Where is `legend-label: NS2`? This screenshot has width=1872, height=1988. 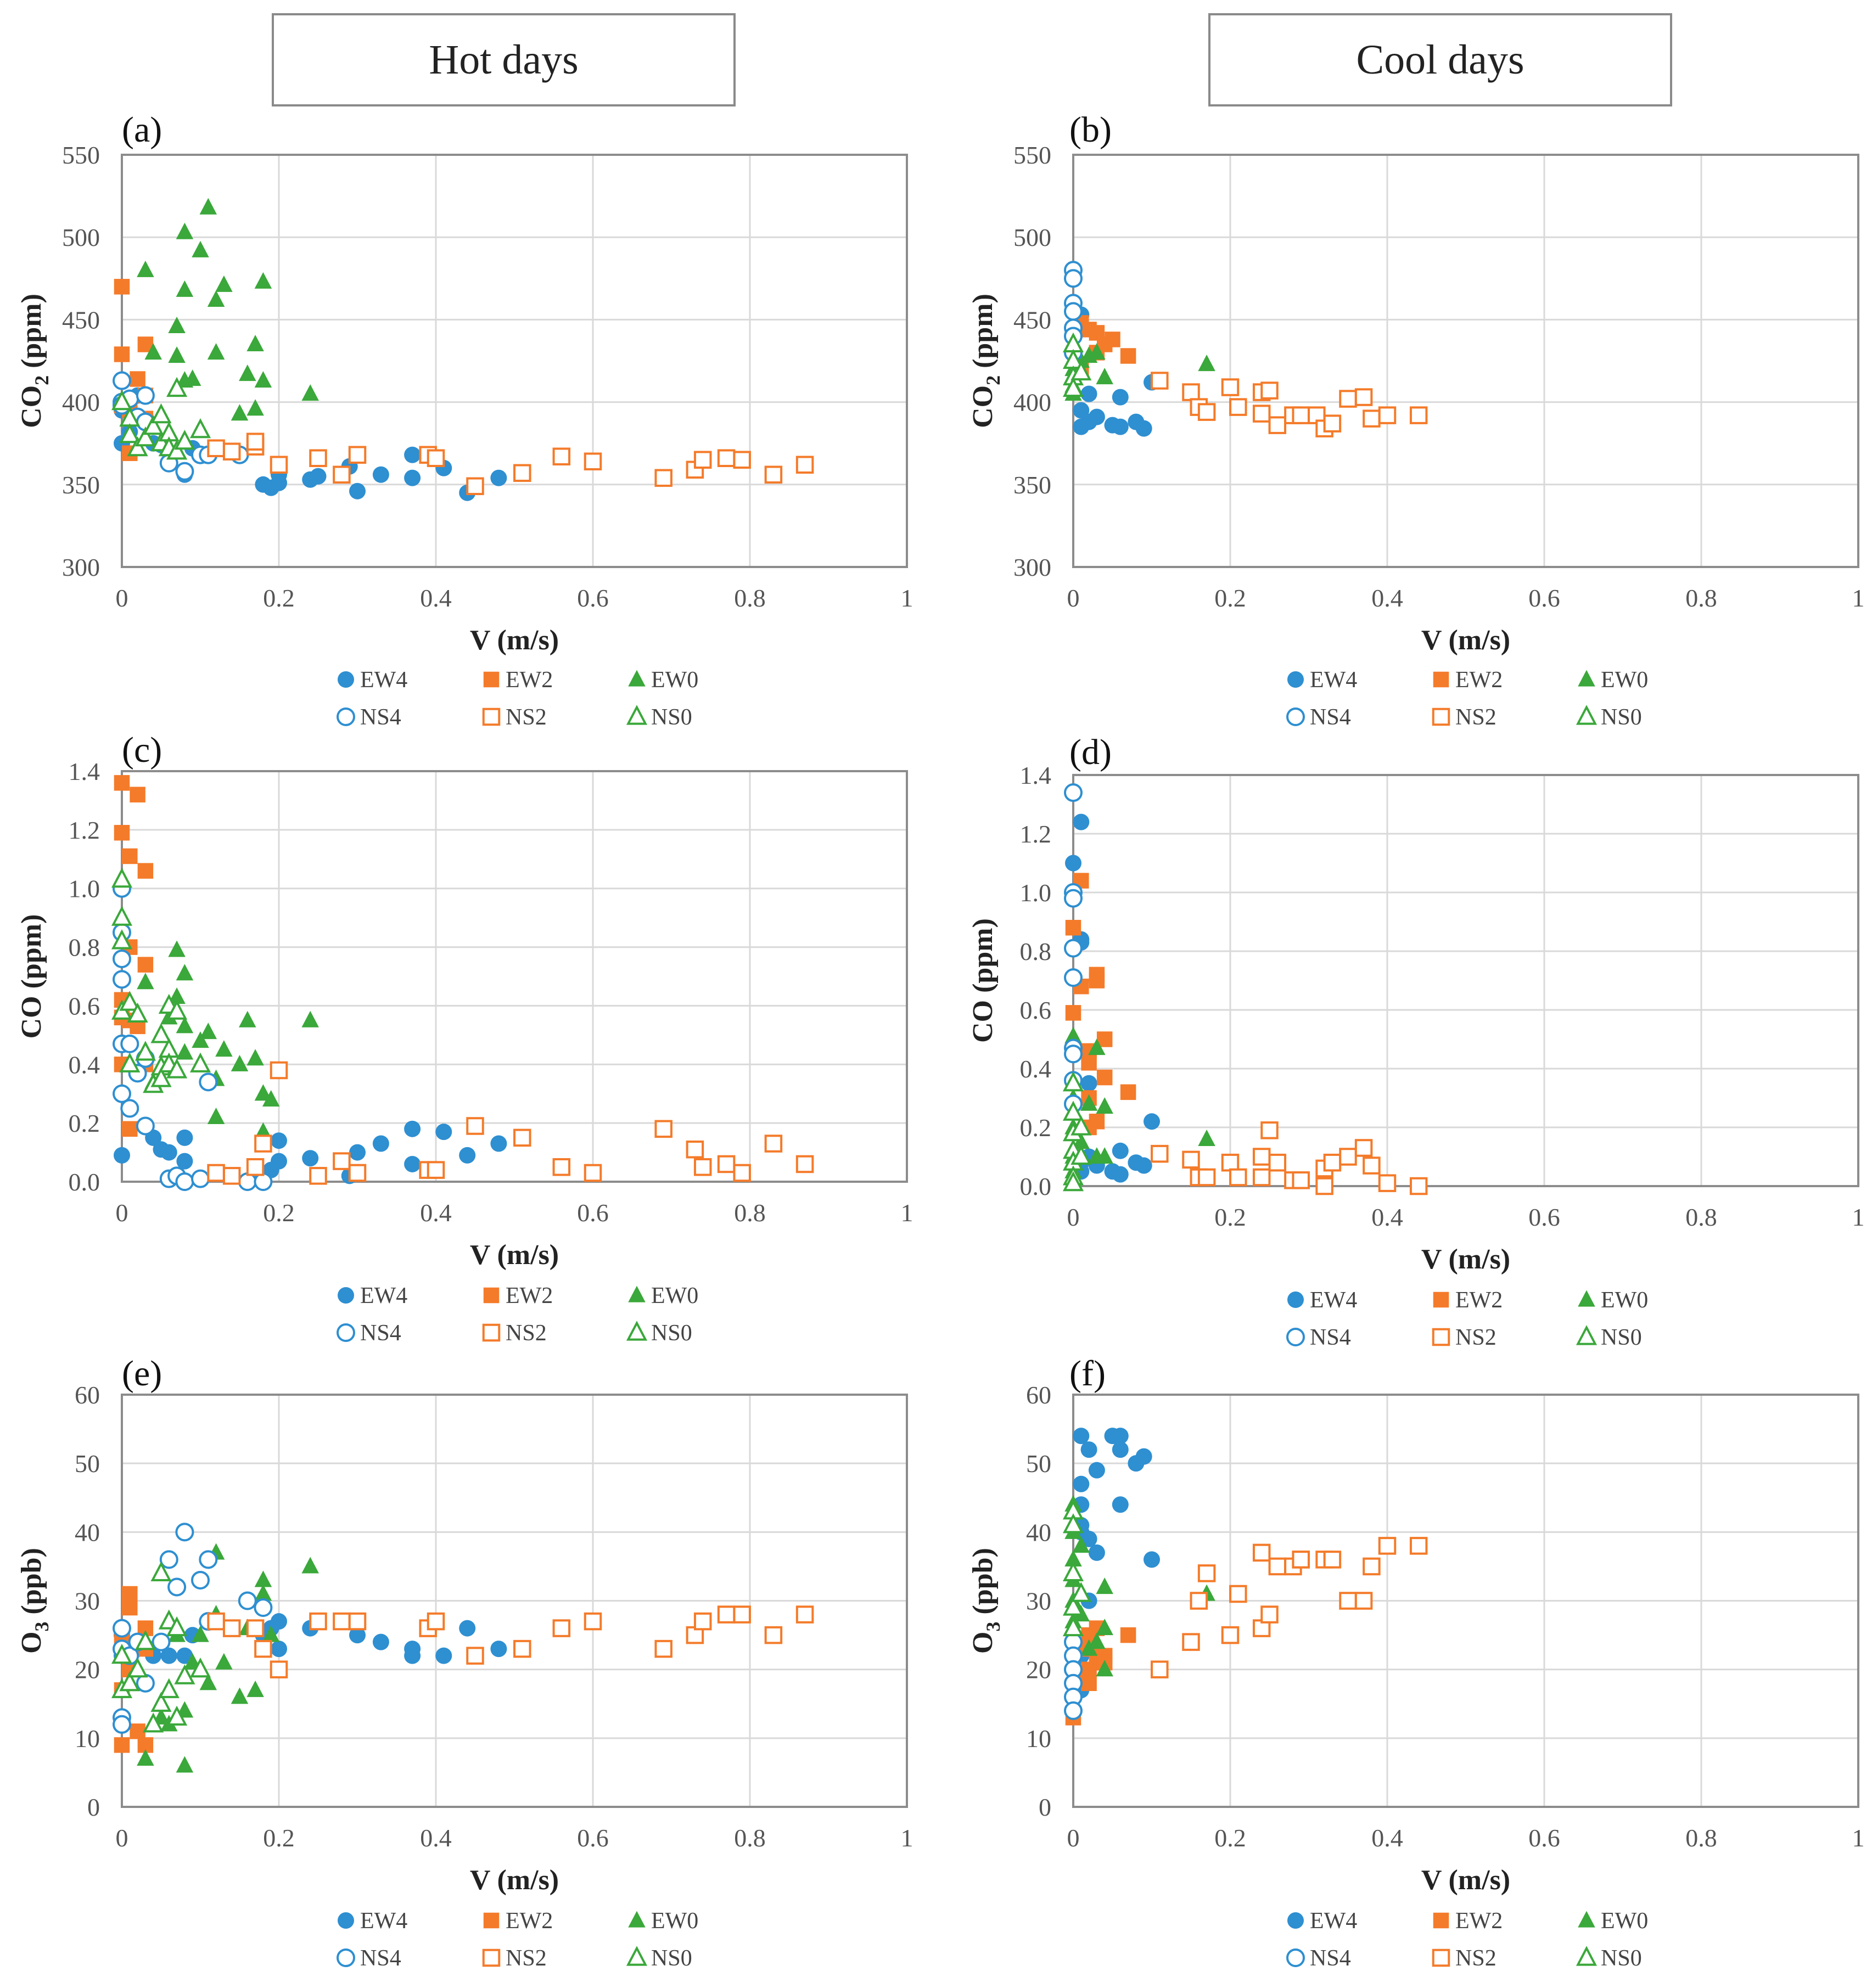
legend-label: NS2 is located at coordinates (526, 1333).